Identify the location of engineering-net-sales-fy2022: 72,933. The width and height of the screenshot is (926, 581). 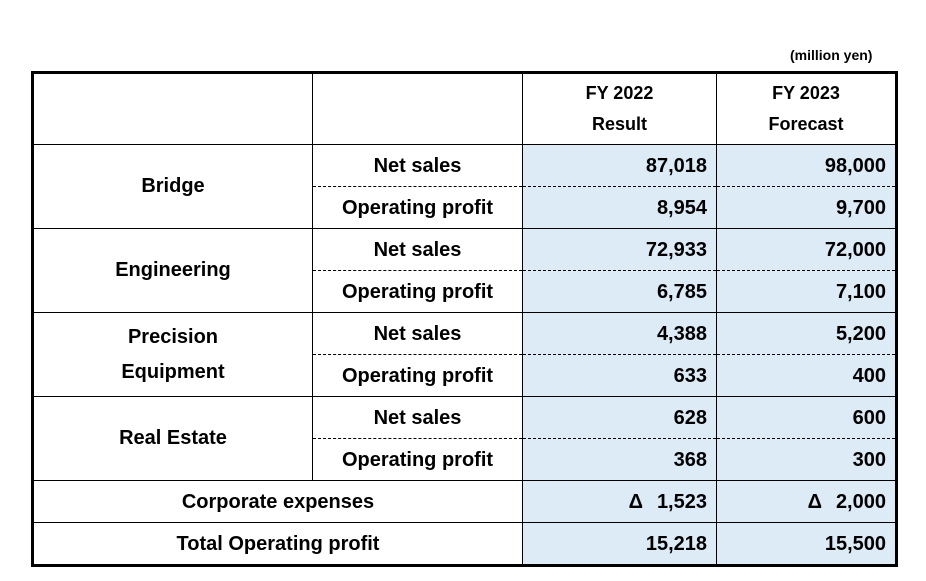
(619, 249).